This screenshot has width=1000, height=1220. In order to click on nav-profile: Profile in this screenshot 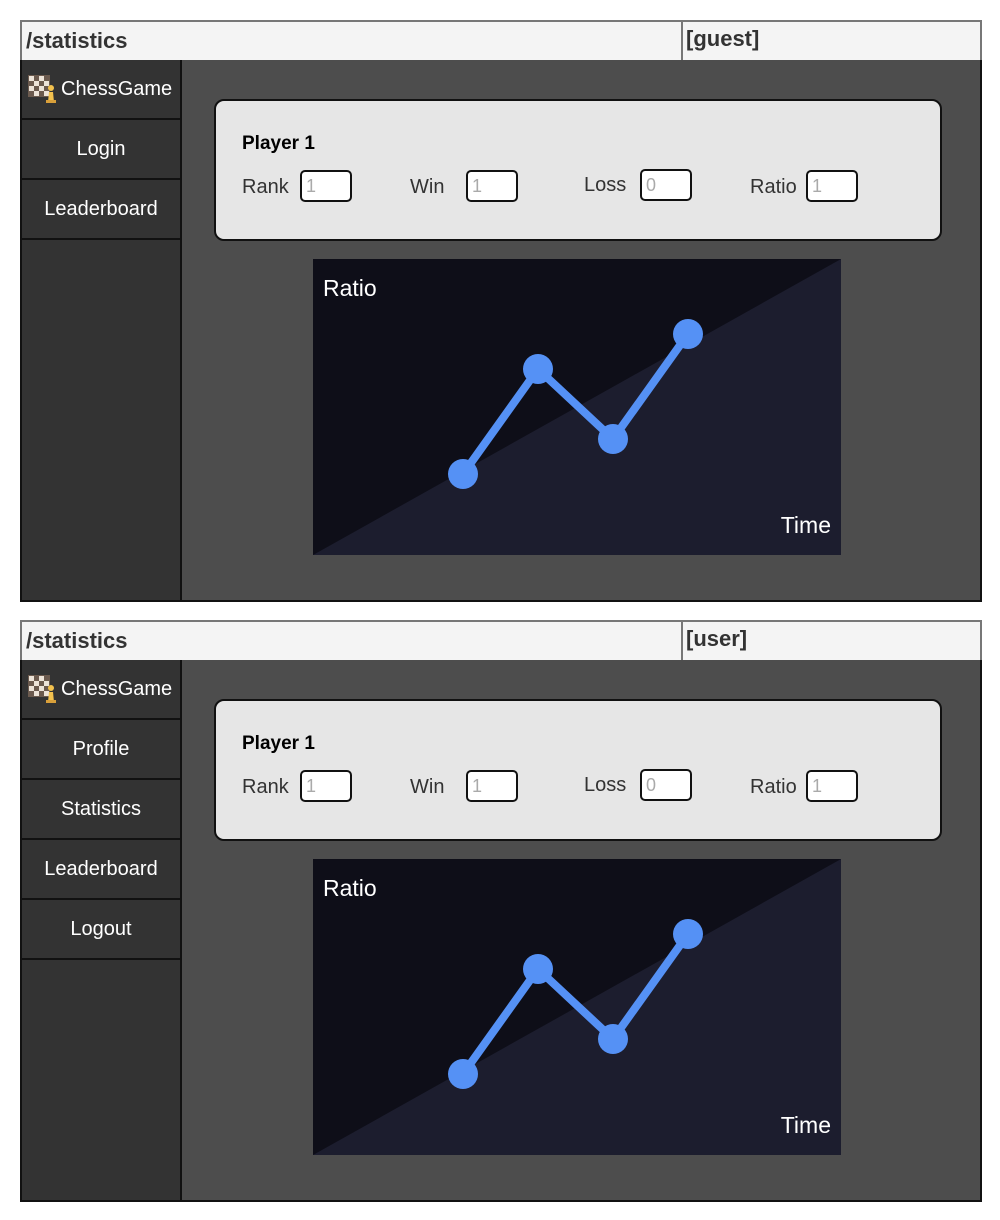, I will do `click(101, 750)`.